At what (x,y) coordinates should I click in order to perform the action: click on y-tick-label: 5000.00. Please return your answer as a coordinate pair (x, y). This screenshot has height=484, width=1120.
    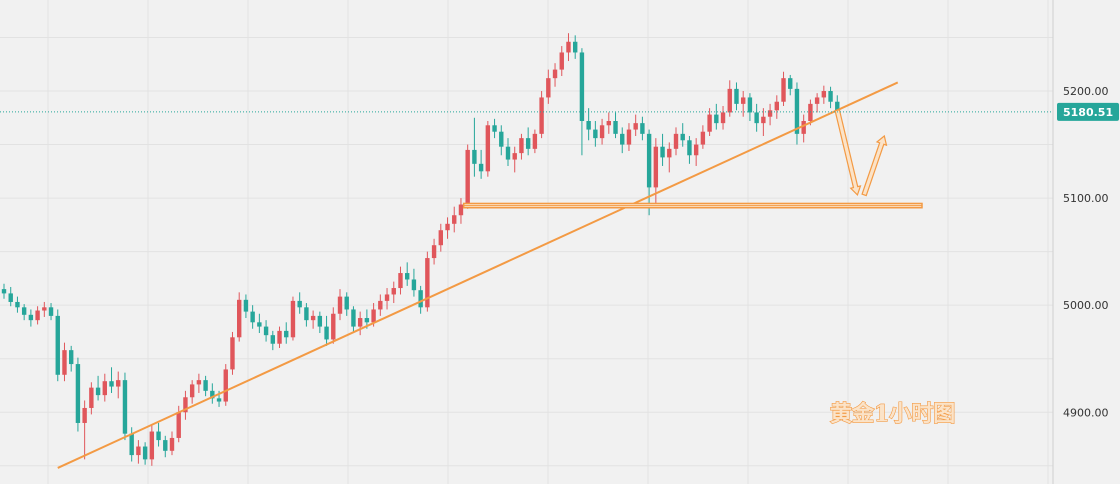
    Looking at the image, I should click on (1086, 305).